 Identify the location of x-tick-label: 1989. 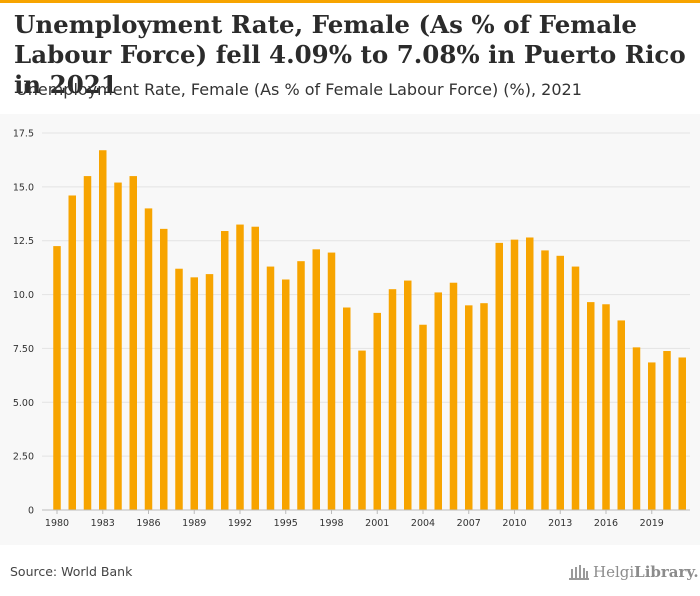
(194, 523).